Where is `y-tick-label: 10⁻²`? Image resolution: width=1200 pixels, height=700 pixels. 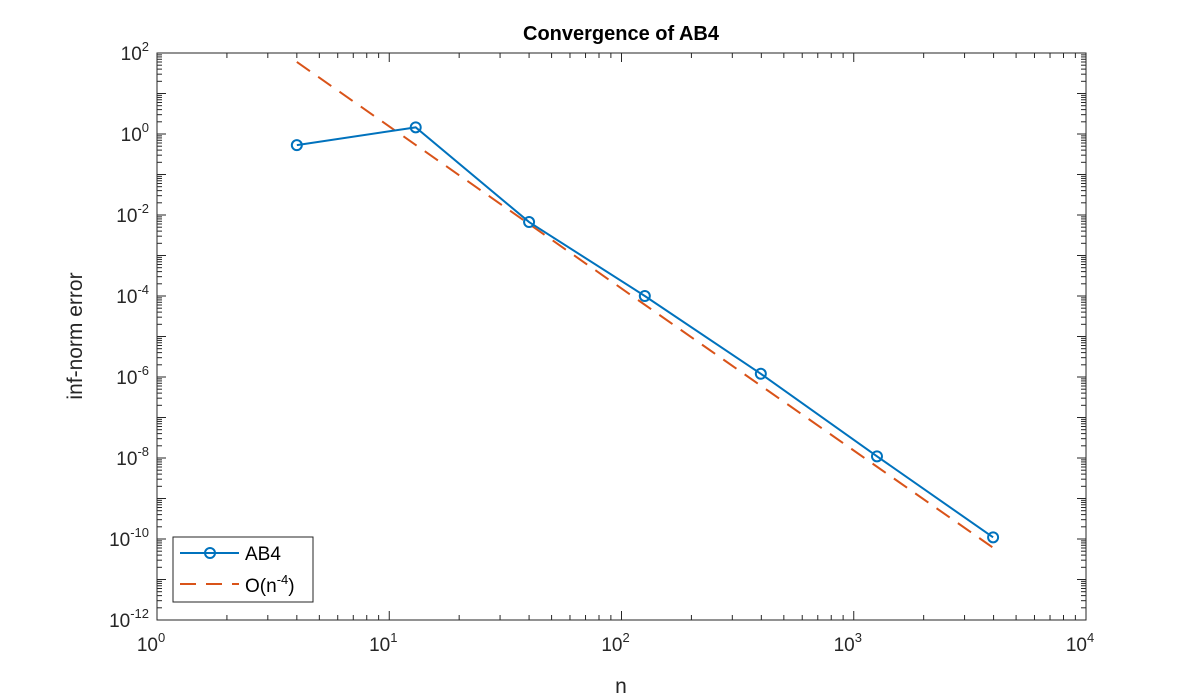 y-tick-label: 10⁻² is located at coordinates (132, 214).